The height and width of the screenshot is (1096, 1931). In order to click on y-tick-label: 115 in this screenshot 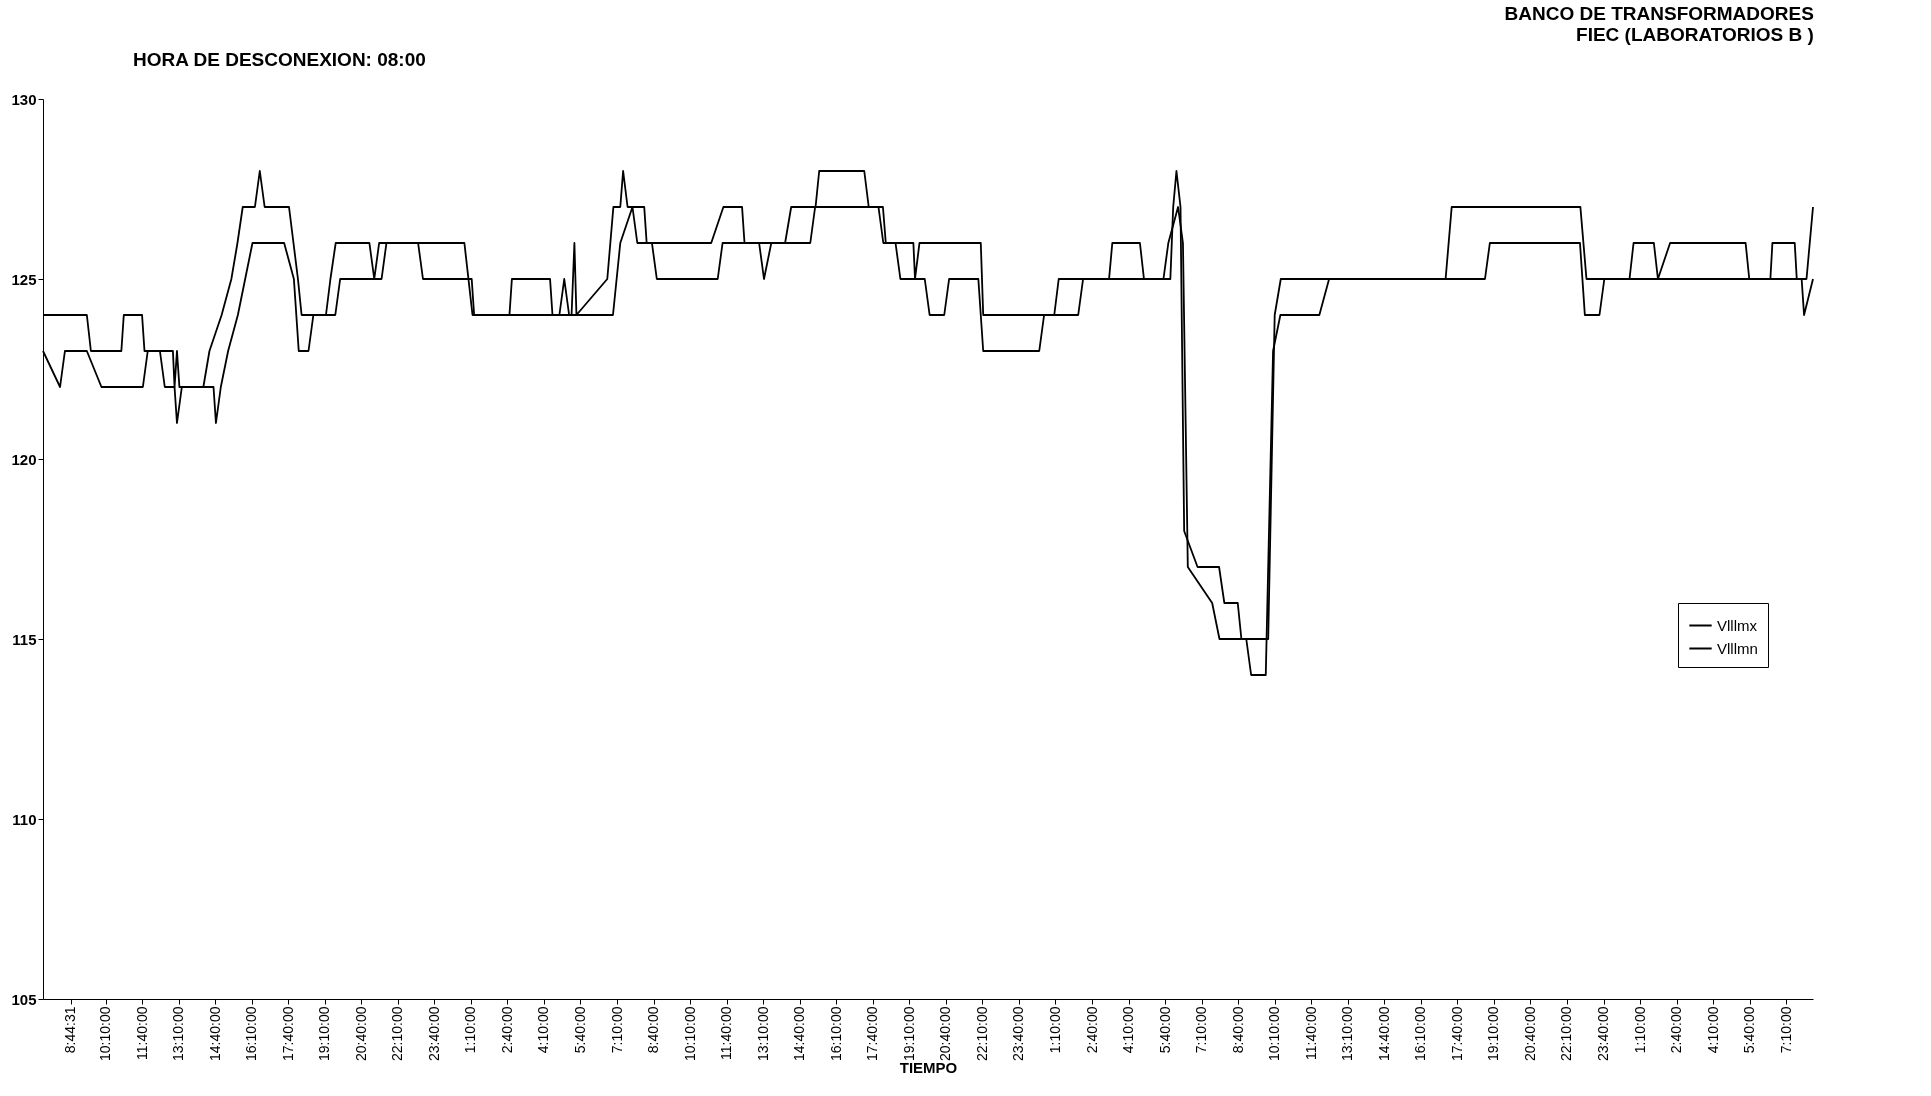, I will do `click(24, 639)`.